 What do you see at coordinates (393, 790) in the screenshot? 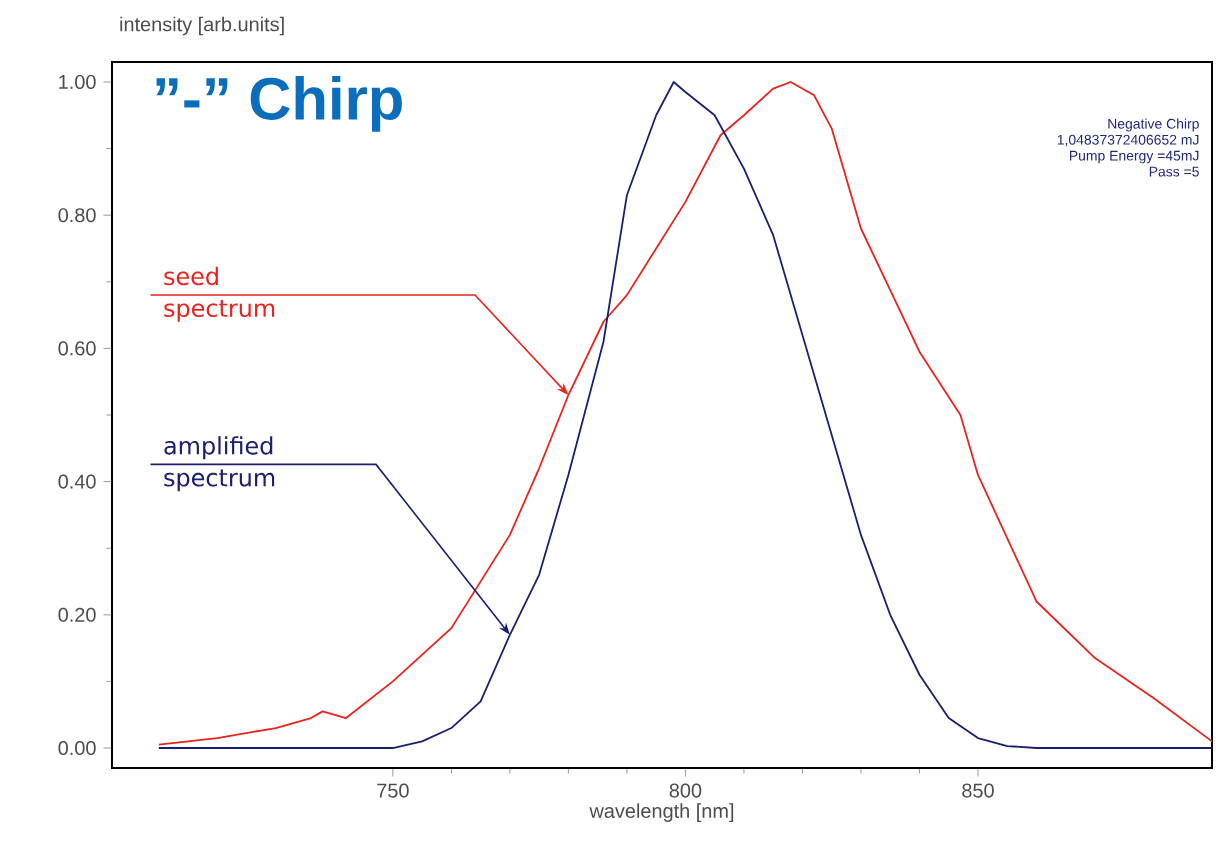
I see `x-tick-label: 750` at bounding box center [393, 790].